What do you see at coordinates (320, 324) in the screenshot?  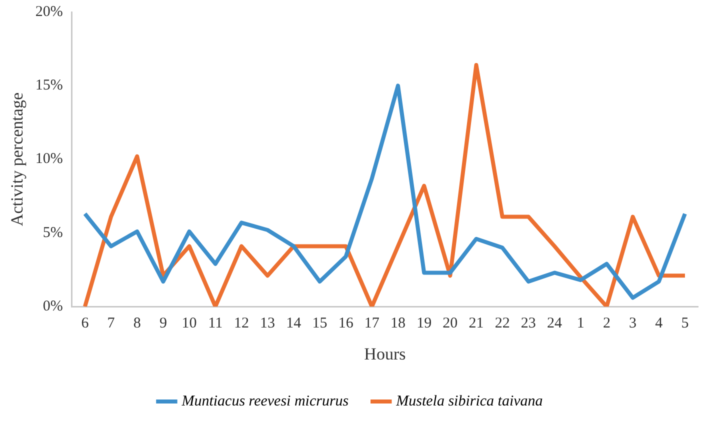 I see `x-tick-label: 15` at bounding box center [320, 324].